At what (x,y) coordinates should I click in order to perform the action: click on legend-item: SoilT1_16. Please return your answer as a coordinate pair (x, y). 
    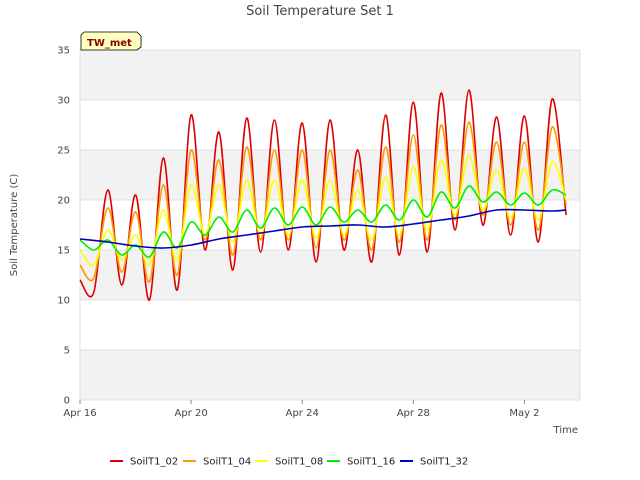
    Looking at the image, I should click on (361, 462).